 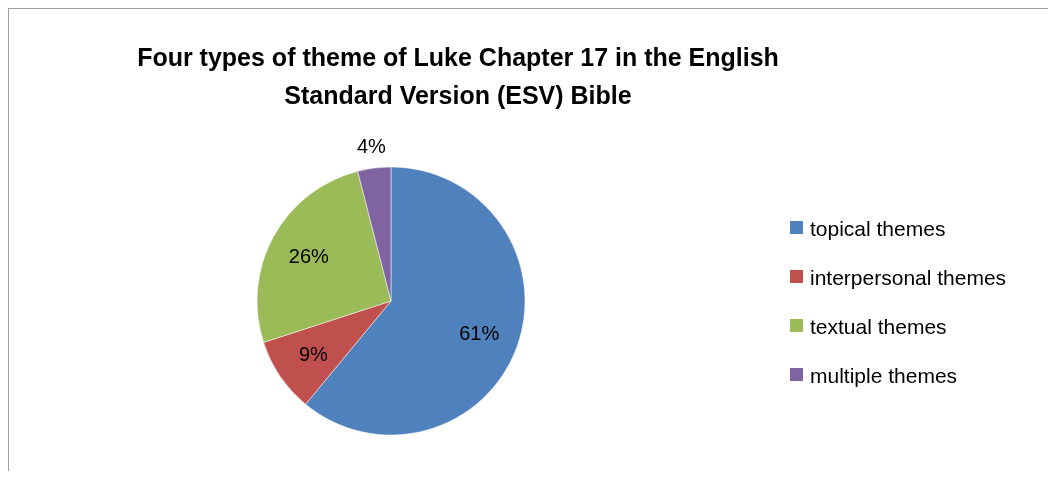 I want to click on legend-label: topical themes, so click(x=878, y=228).